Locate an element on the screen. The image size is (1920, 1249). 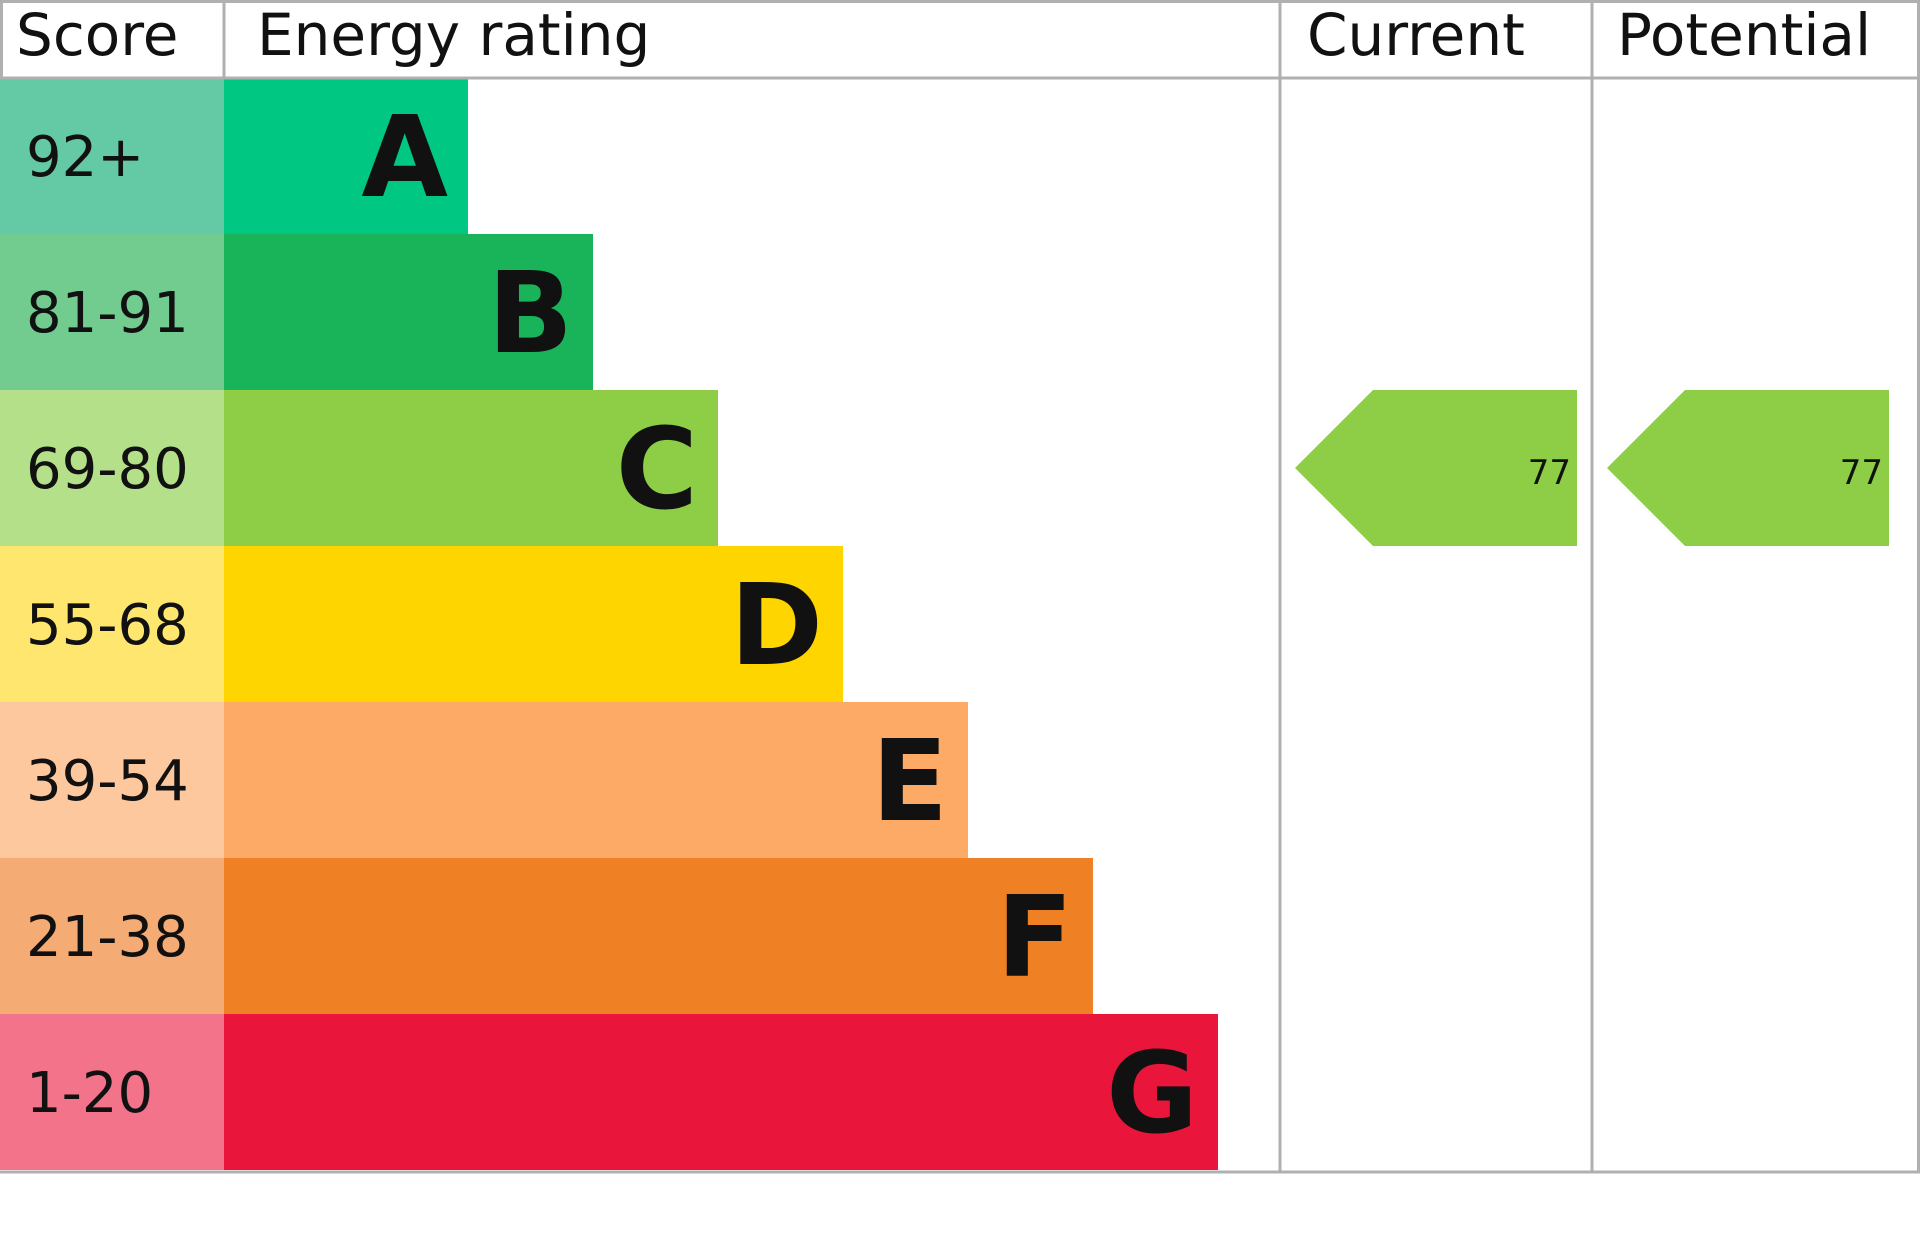
rating-letter: E is located at coordinates (909, 782).